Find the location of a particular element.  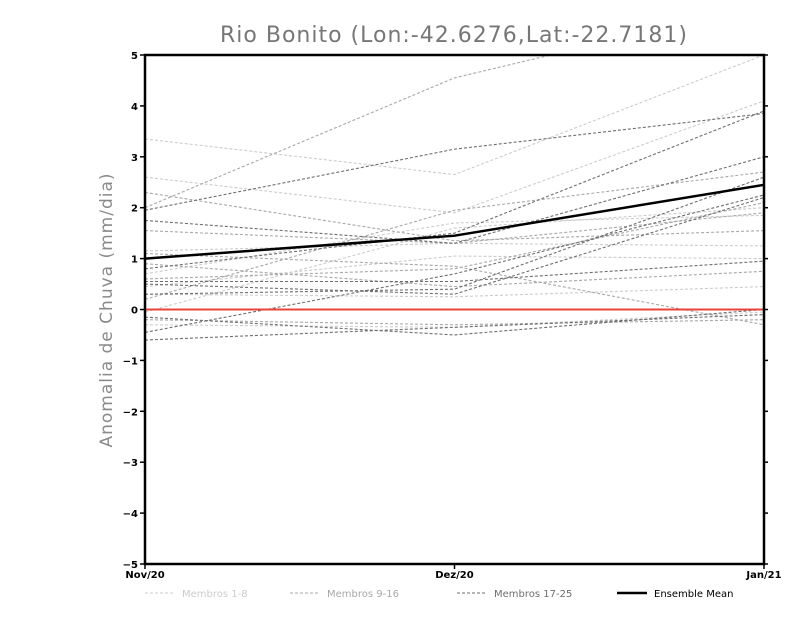

y-tick-label: −3 is located at coordinates (130, 463).